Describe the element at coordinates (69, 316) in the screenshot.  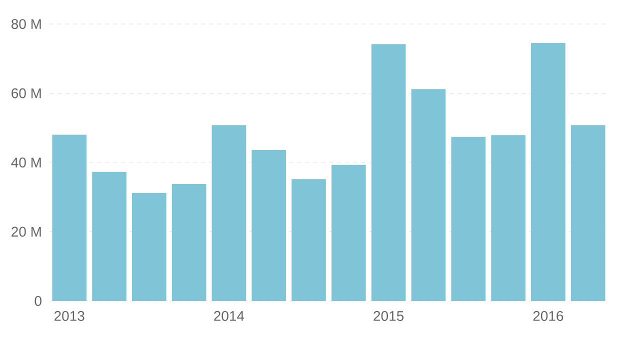
I see `x-tick-label: 2013` at that location.